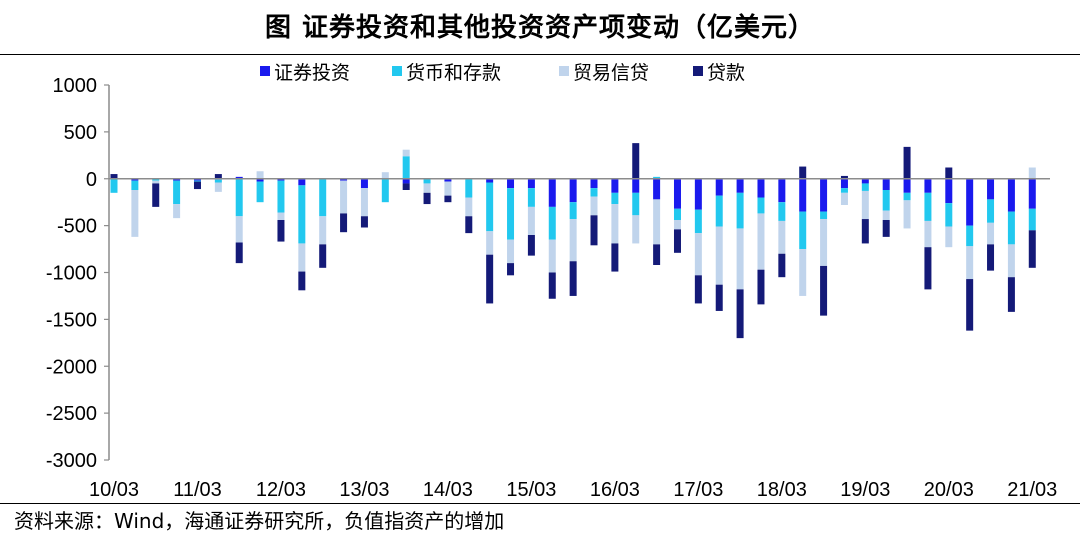  What do you see at coordinates (657, 177) in the screenshot?
I see `bar-currency-16Q3` at bounding box center [657, 177].